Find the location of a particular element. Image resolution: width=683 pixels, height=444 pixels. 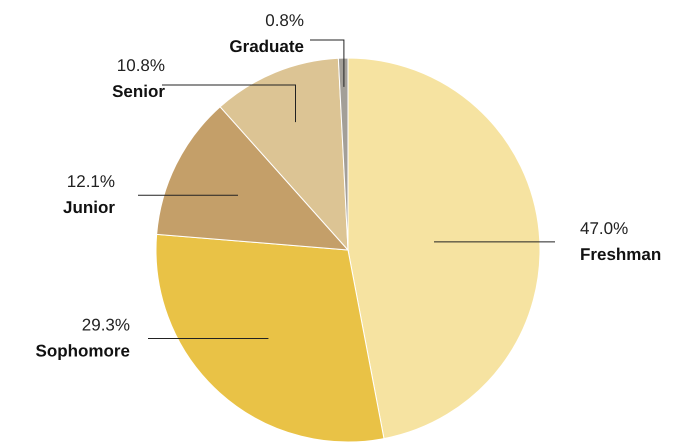

slice-label: Senior is located at coordinates (139, 91).